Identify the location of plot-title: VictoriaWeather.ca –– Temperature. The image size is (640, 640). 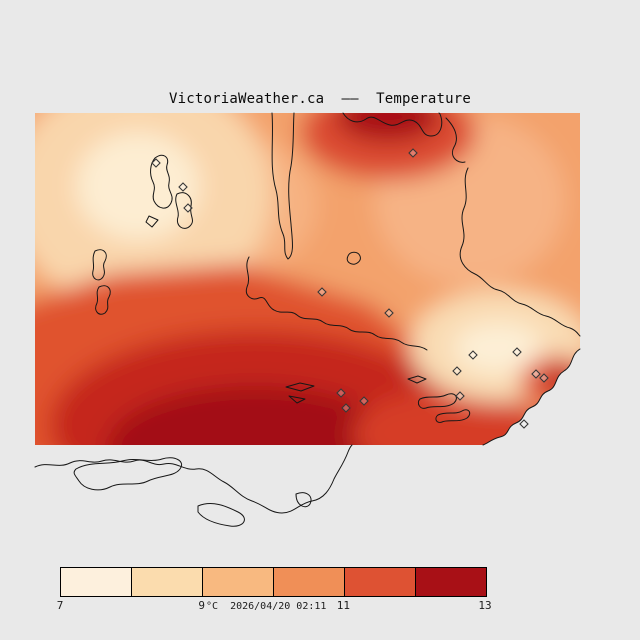
(319, 99).